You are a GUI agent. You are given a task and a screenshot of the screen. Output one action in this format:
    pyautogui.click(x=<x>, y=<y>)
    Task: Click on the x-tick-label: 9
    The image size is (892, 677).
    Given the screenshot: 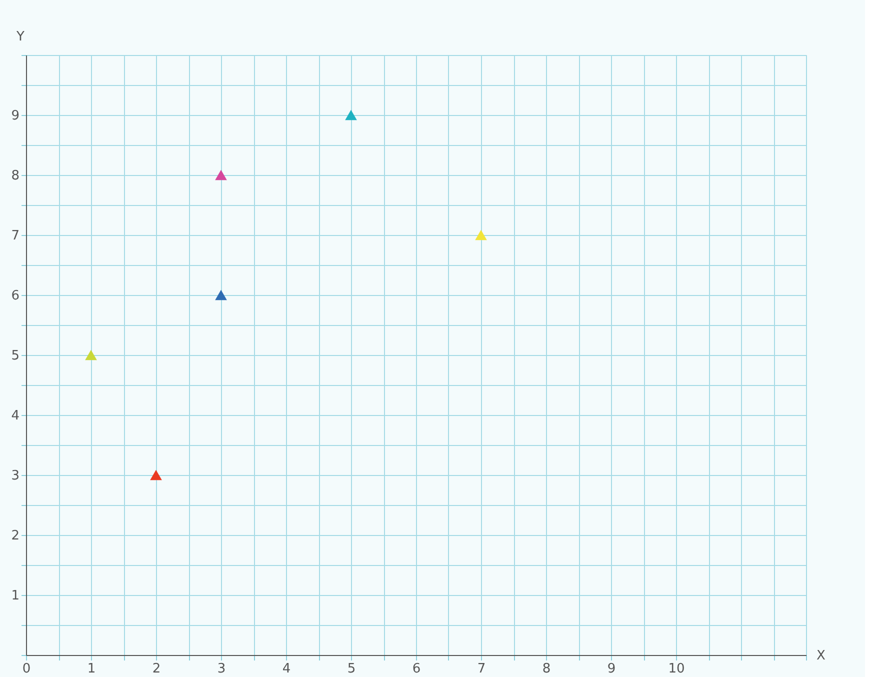 What is the action you would take?
    pyautogui.click(x=611, y=669)
    